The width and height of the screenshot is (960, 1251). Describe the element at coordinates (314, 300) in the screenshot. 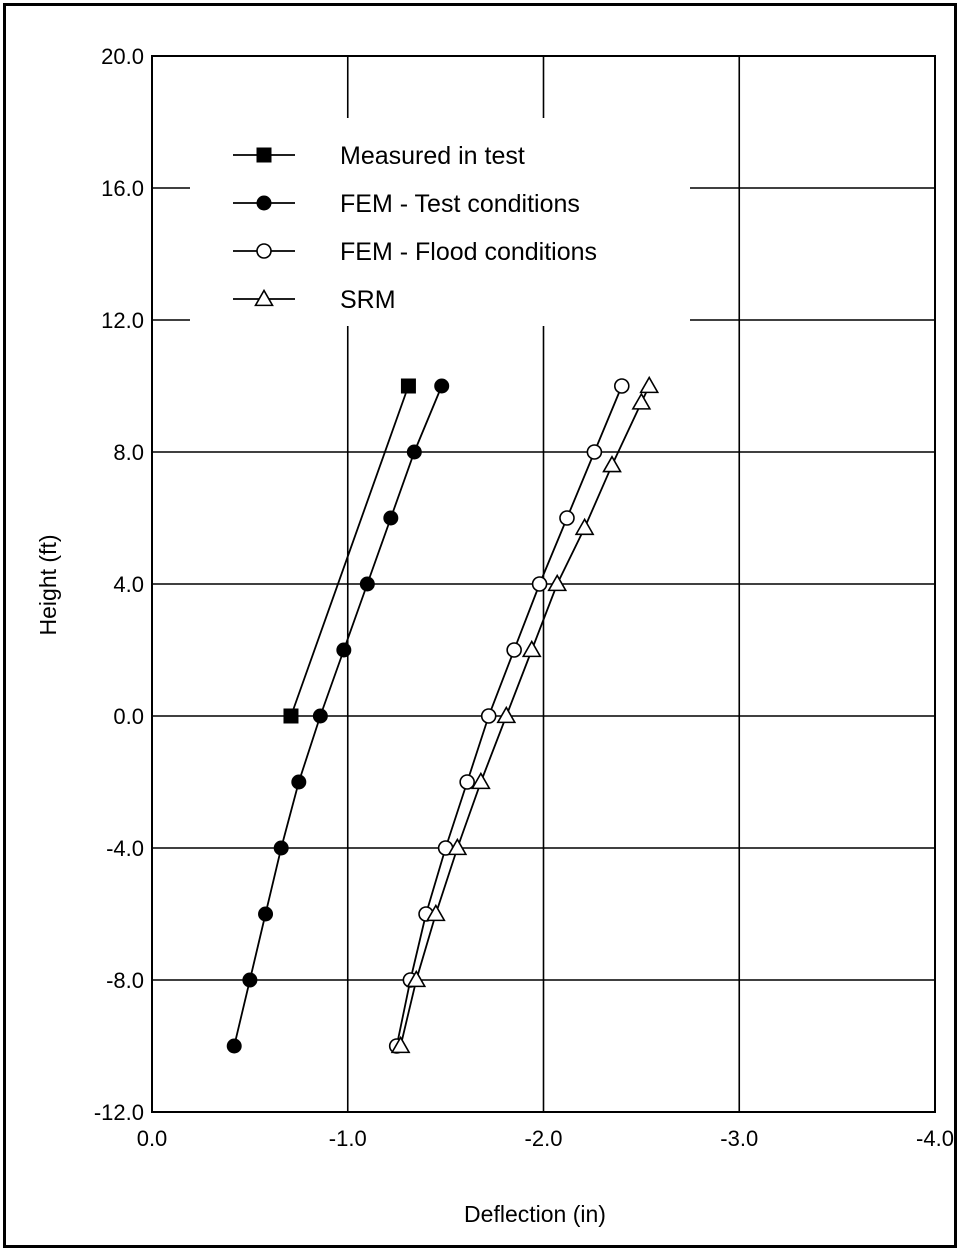

I see `legend-item-3: SRM` at that location.